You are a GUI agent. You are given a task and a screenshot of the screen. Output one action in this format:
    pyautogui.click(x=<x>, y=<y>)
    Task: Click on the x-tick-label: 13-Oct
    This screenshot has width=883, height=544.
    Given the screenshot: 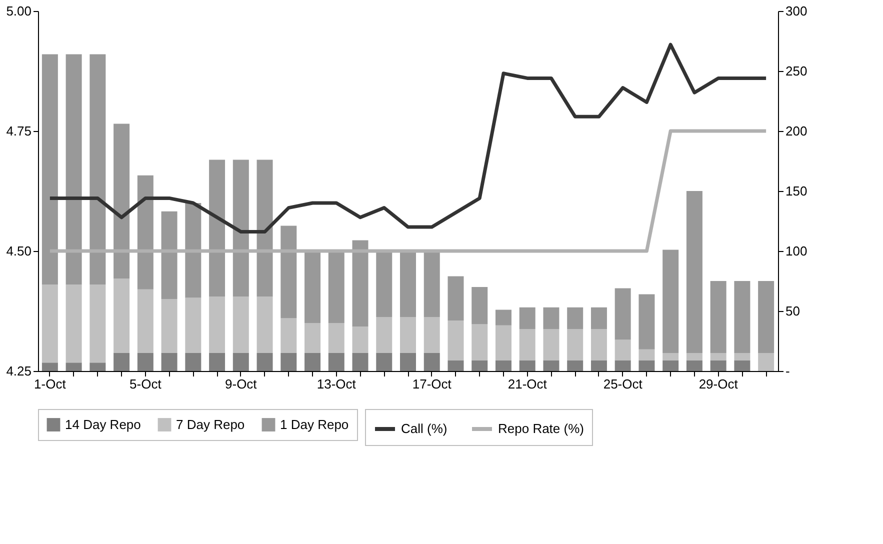 What is the action you would take?
    pyautogui.click(x=336, y=384)
    